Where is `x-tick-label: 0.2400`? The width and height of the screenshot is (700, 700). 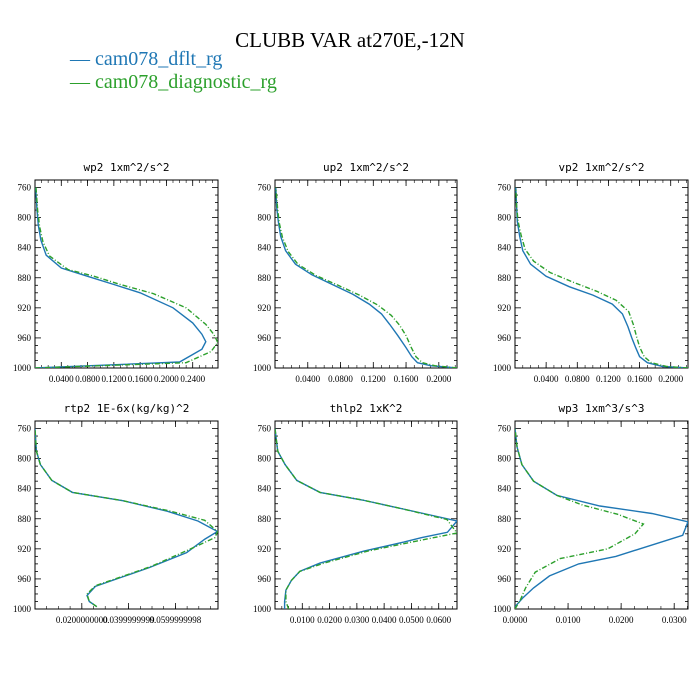
x-tick-label: 0.2400 is located at coordinates (192, 379).